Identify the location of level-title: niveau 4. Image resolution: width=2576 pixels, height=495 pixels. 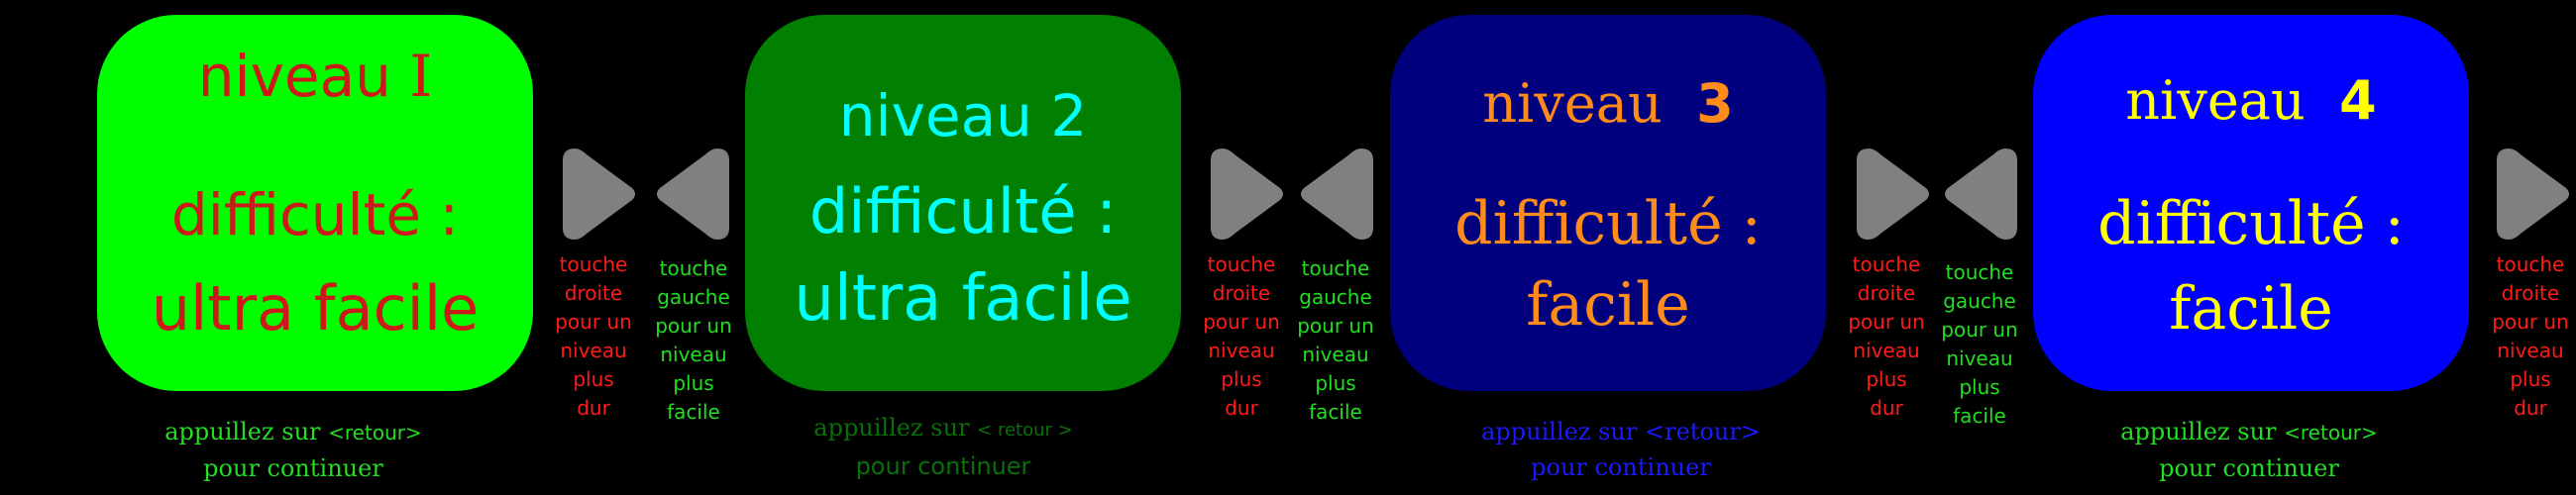
(2251, 100).